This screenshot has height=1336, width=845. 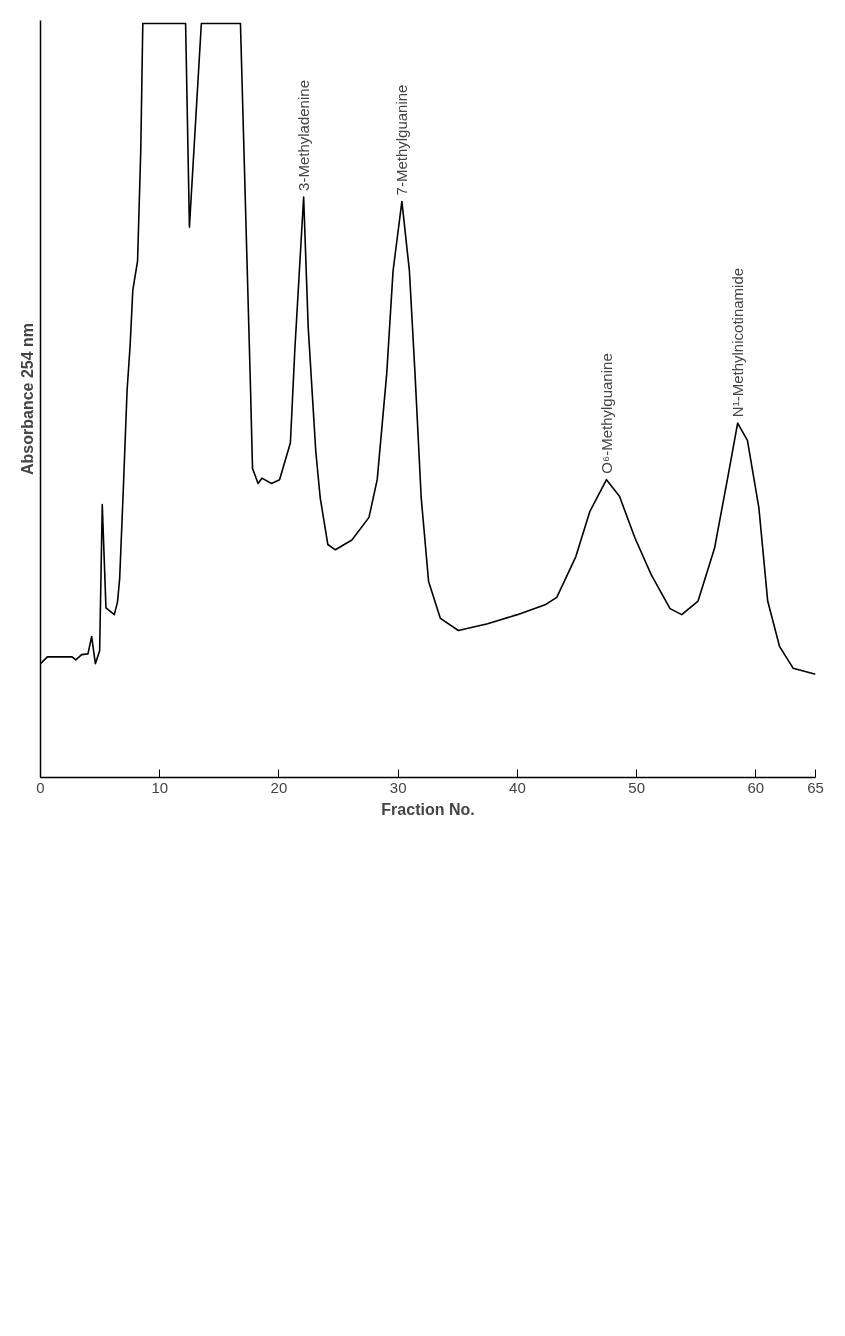 What do you see at coordinates (398, 787) in the screenshot?
I see `x-tick-label: 30` at bounding box center [398, 787].